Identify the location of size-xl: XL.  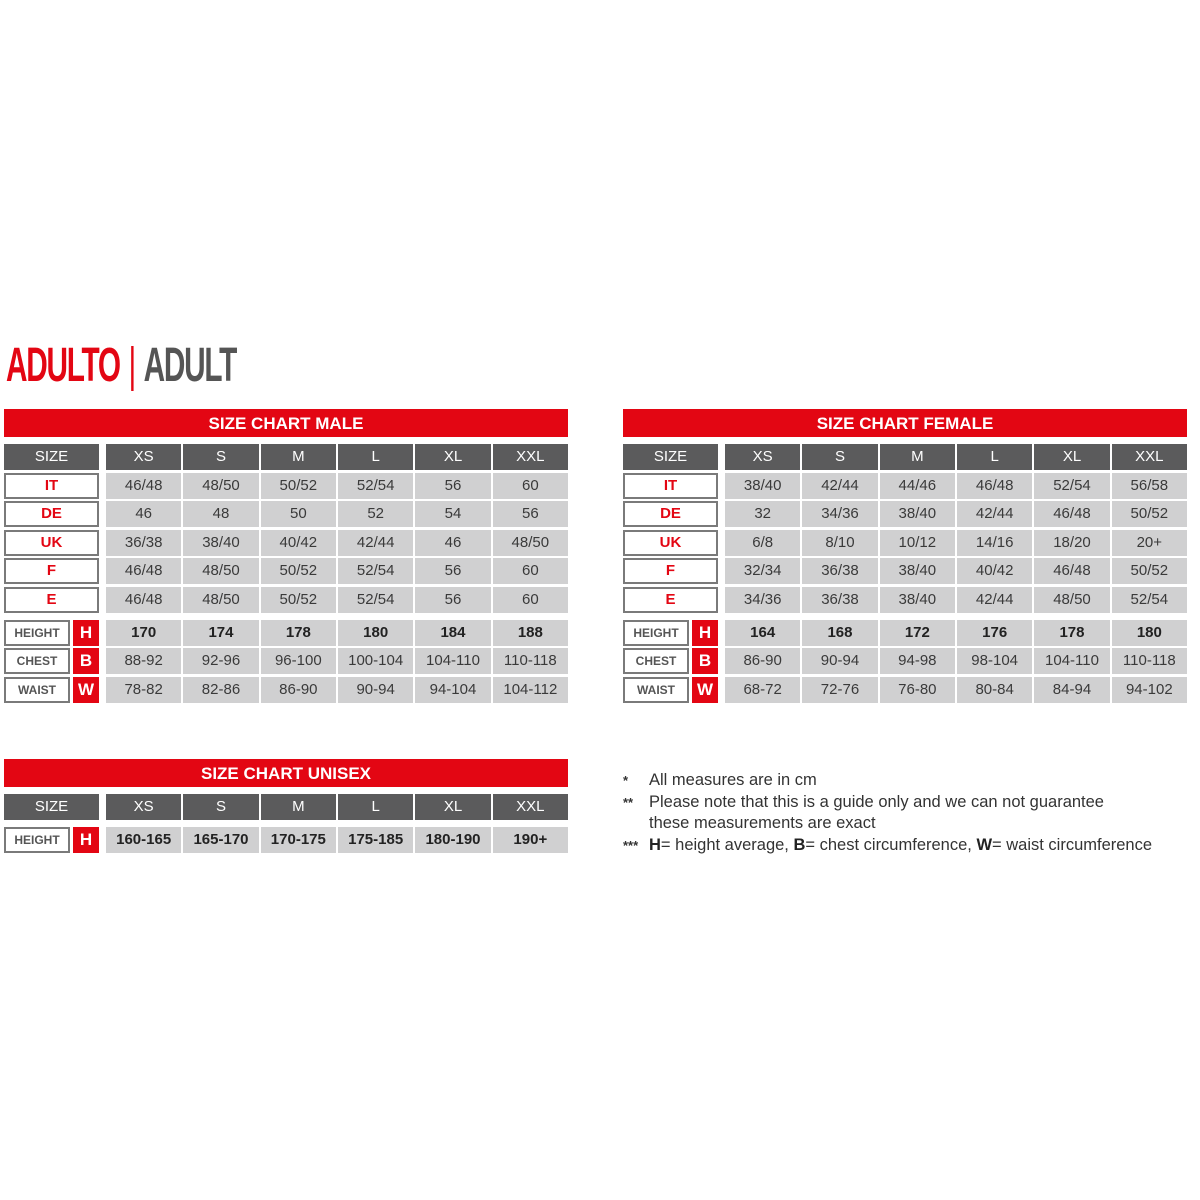
(1072, 457).